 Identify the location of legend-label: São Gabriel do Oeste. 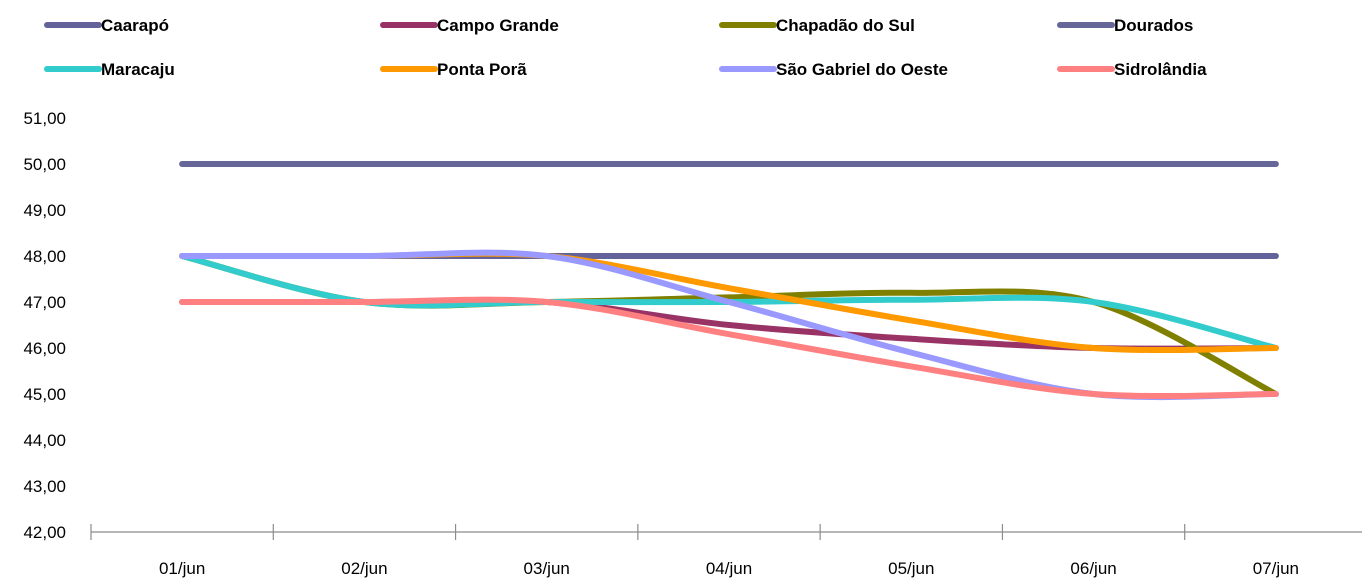
(862, 69).